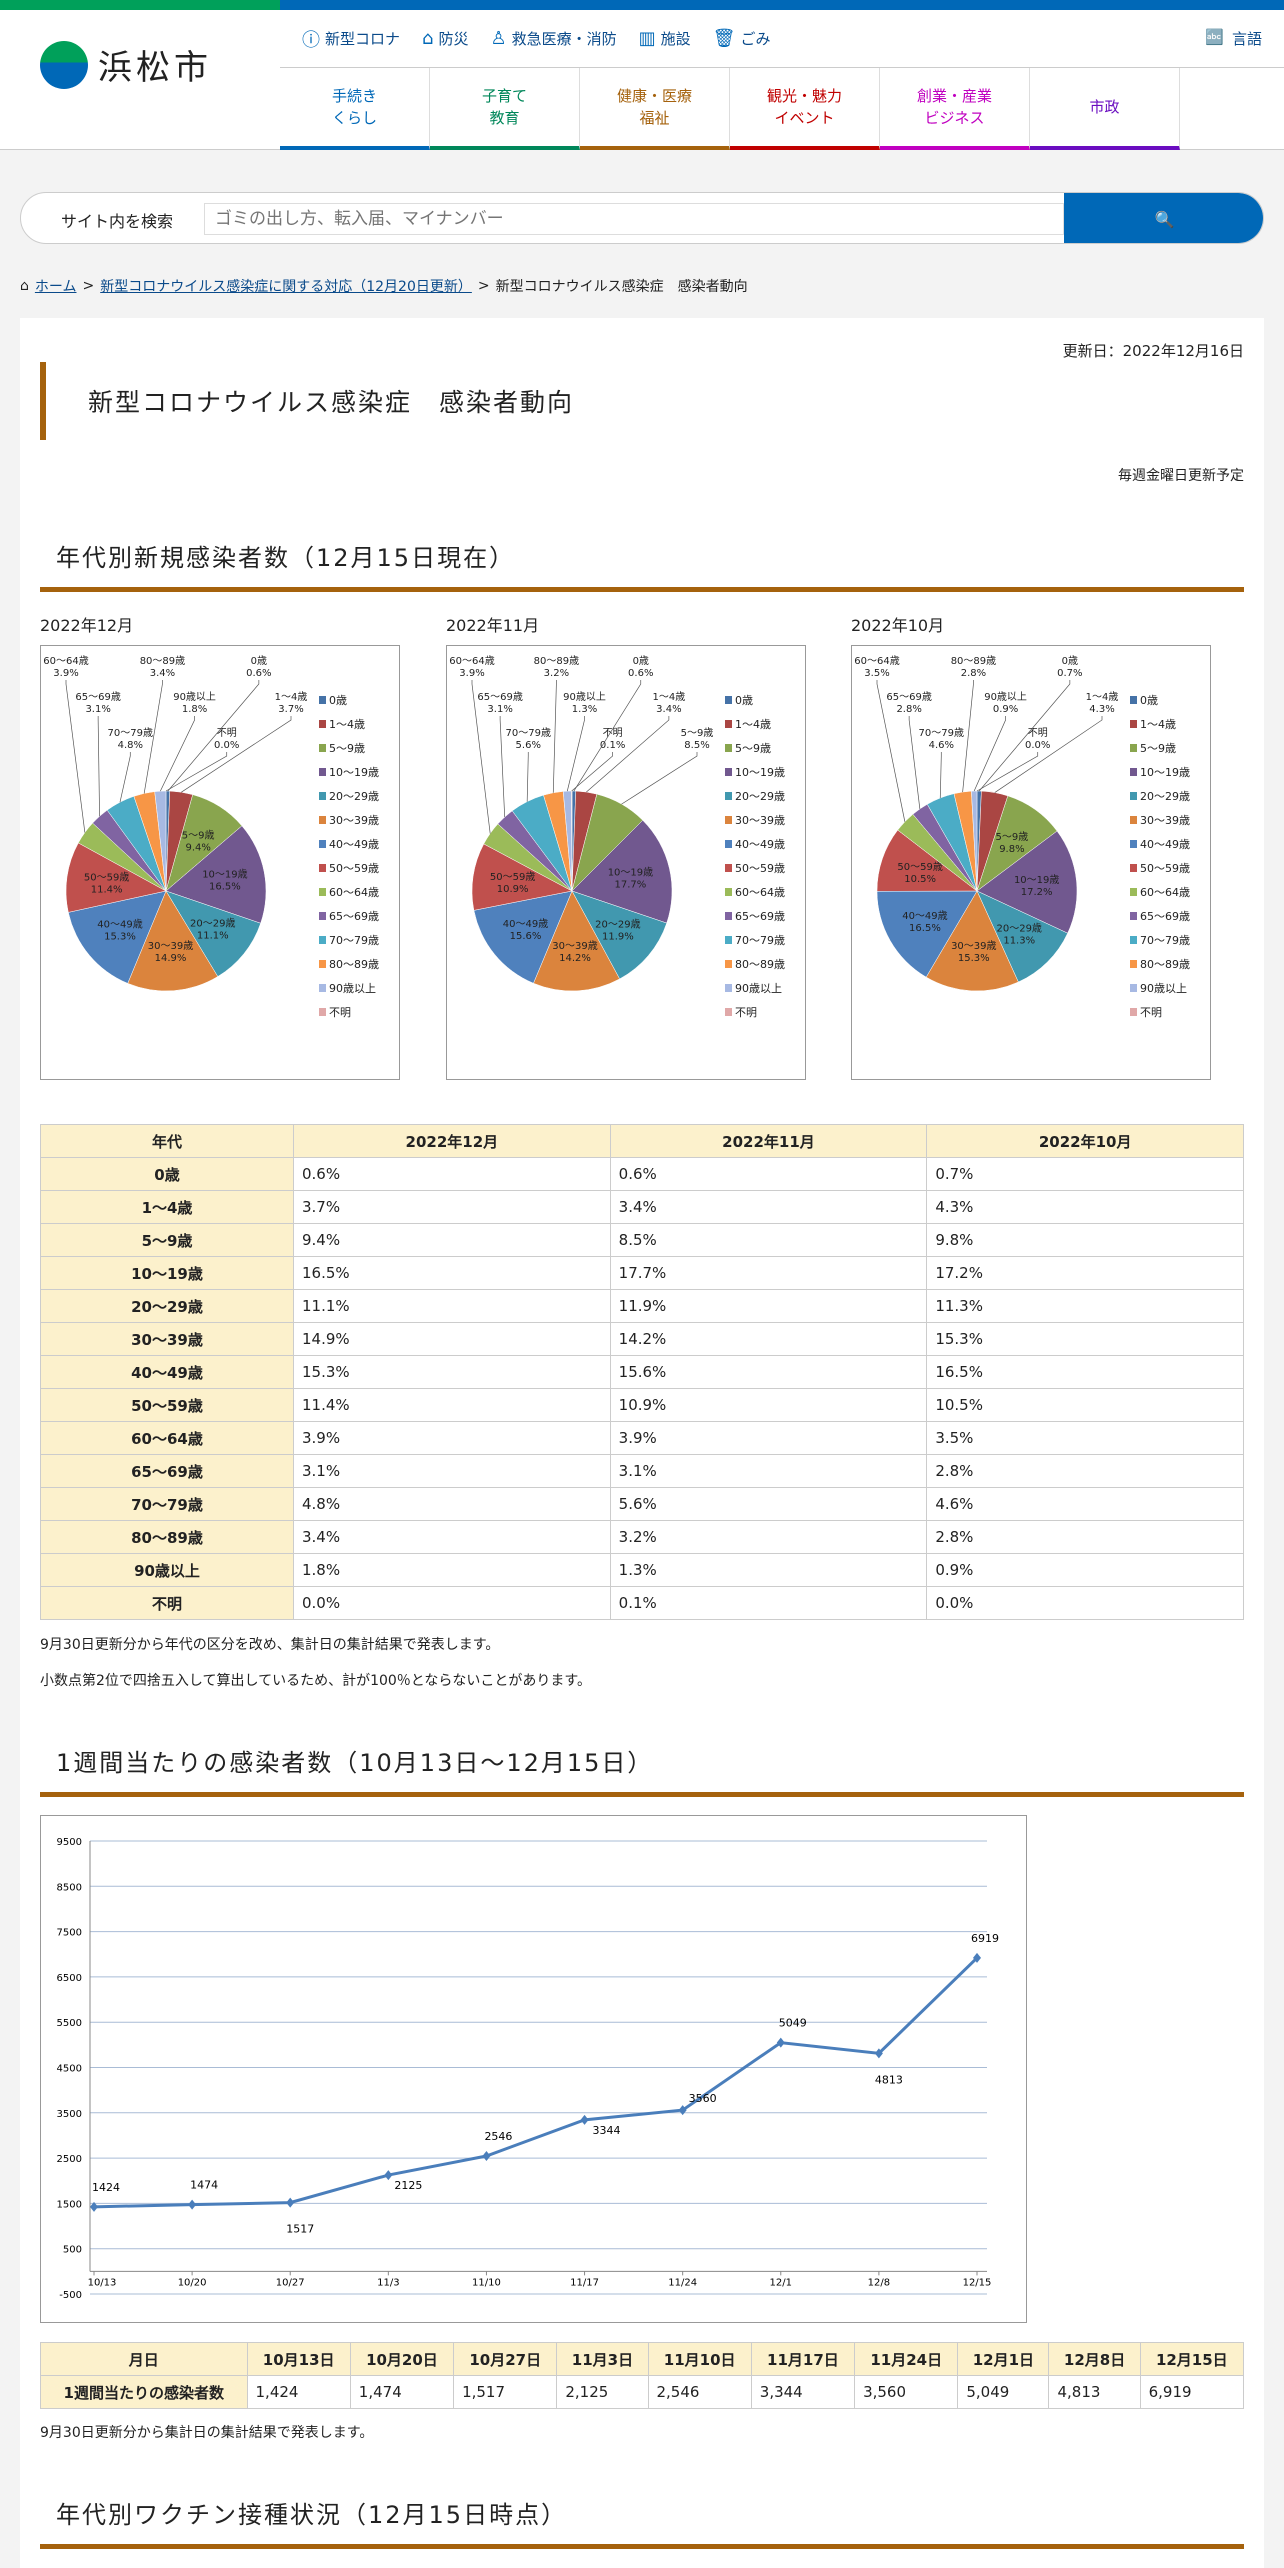  What do you see at coordinates (428, 38) in the screenshot?
I see `house-icon: ⌂` at bounding box center [428, 38].